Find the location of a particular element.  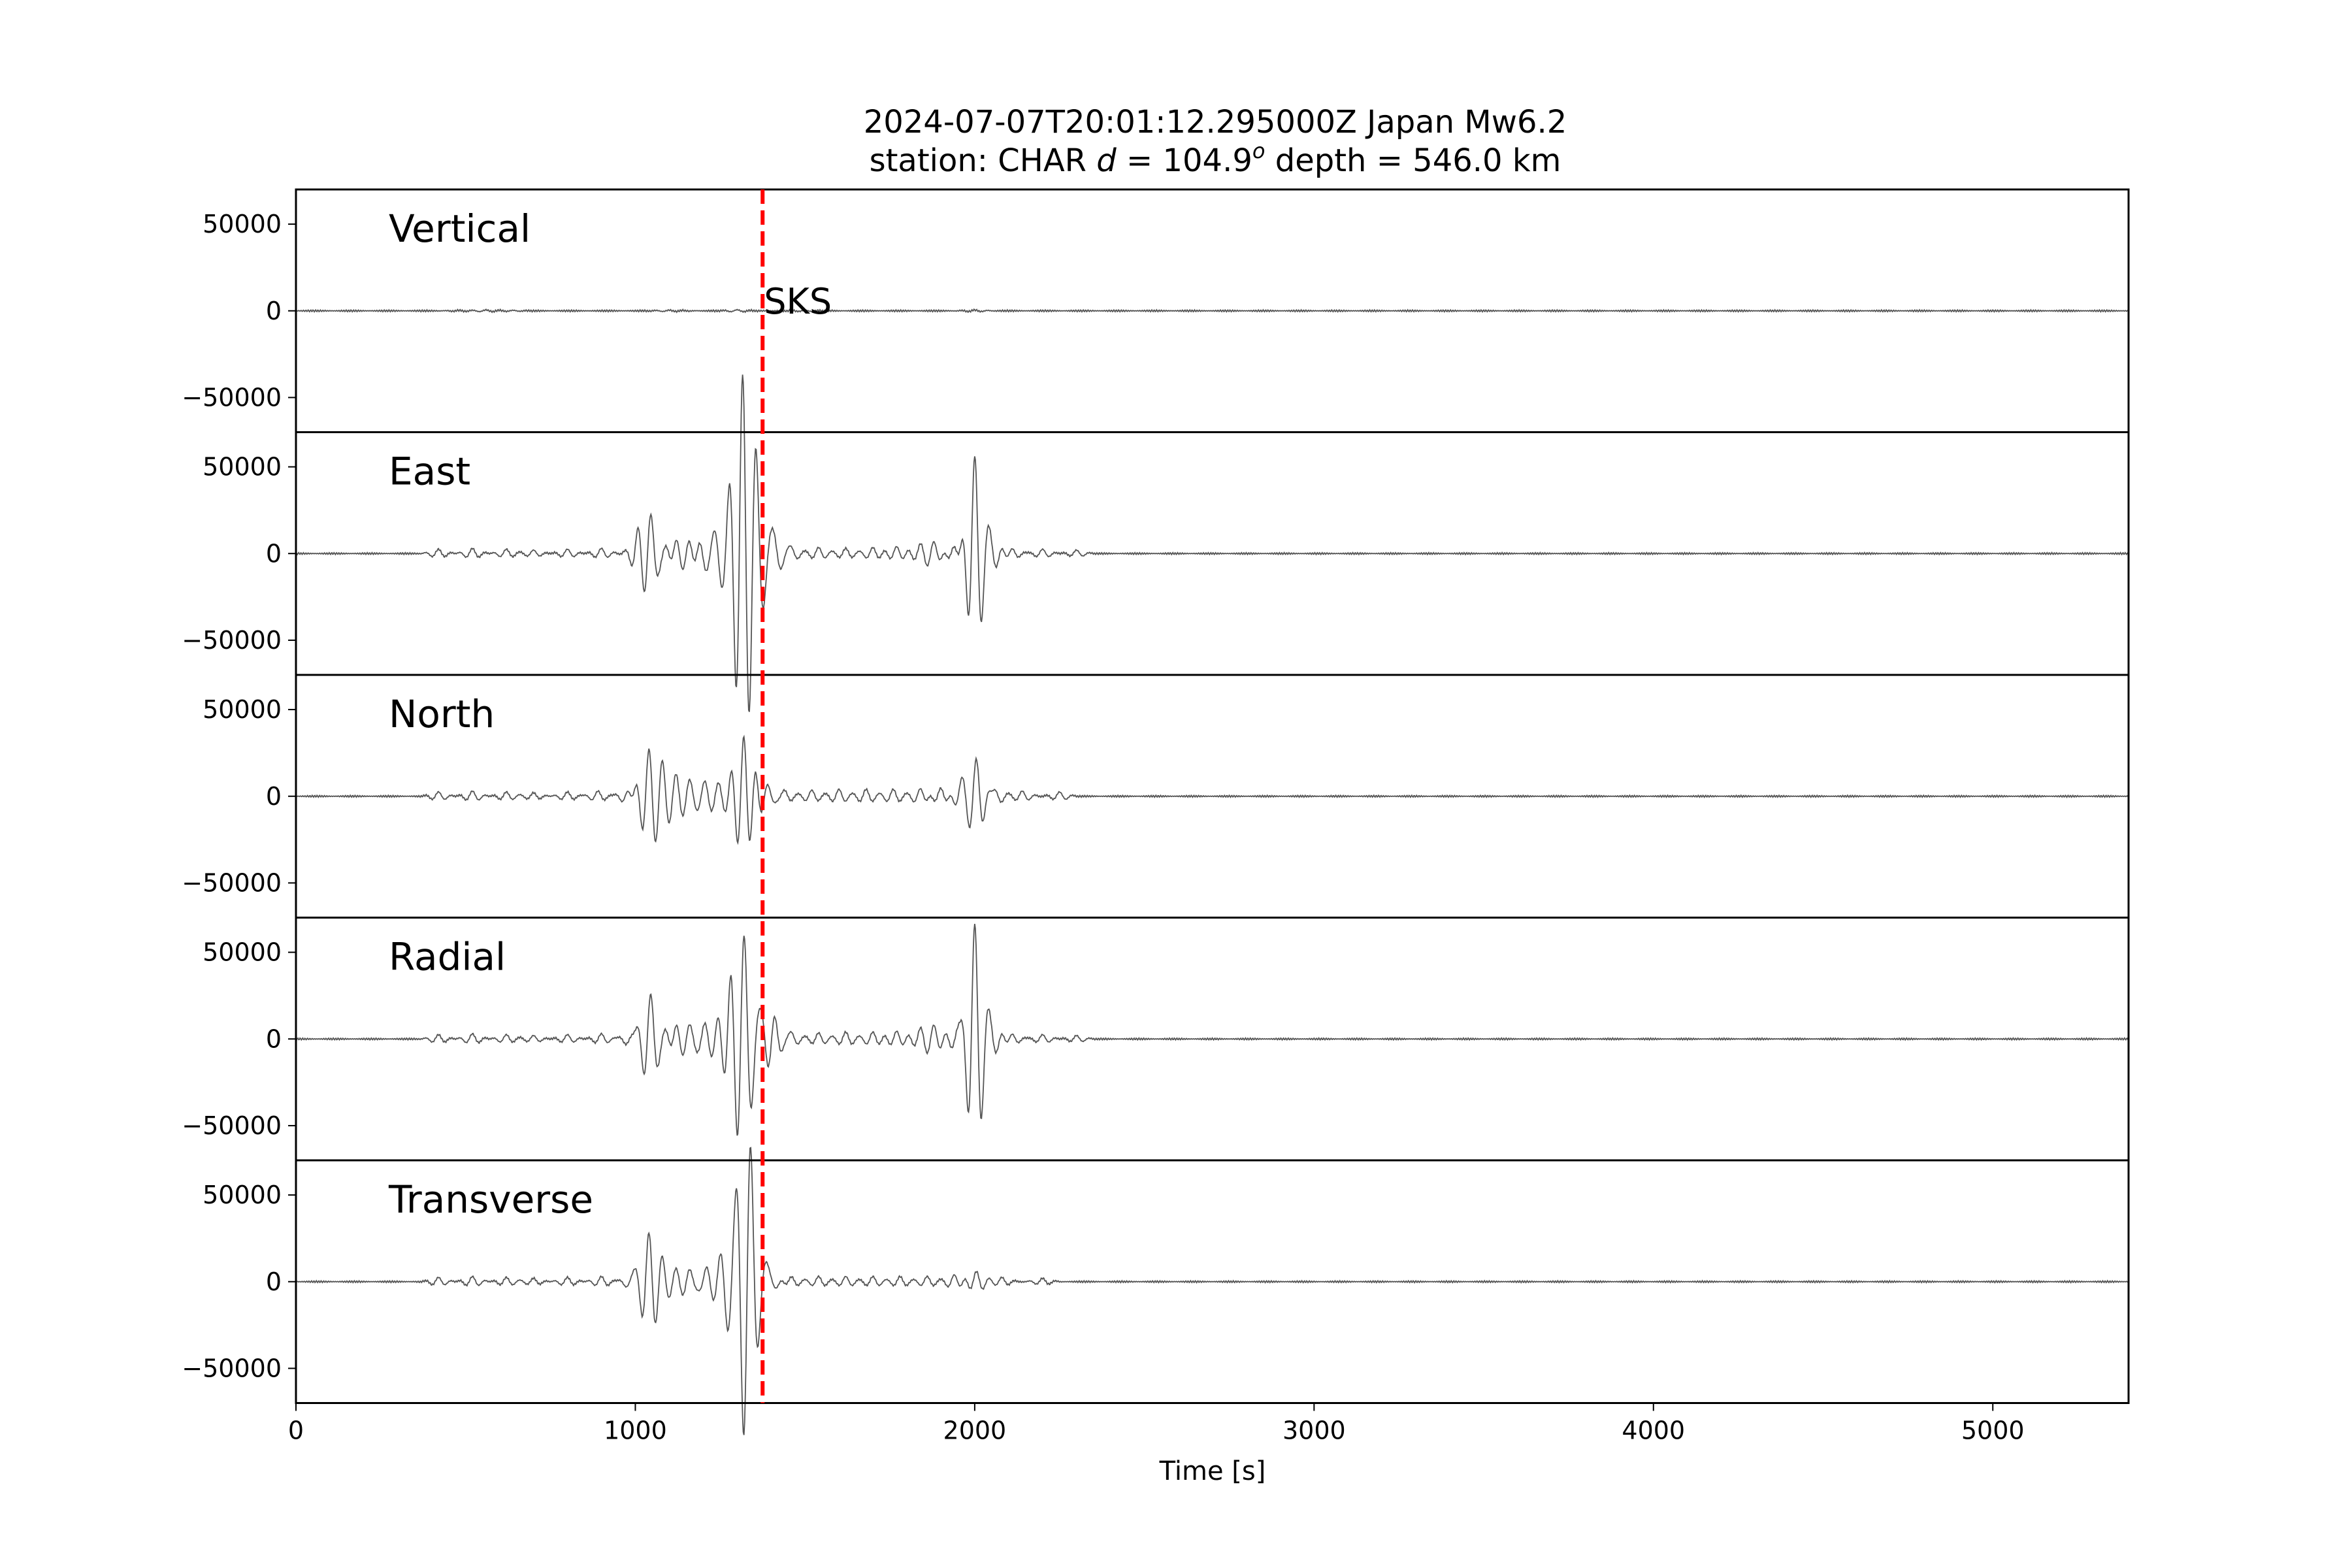

x-tick-label: 4000 is located at coordinates (1653, 1430).